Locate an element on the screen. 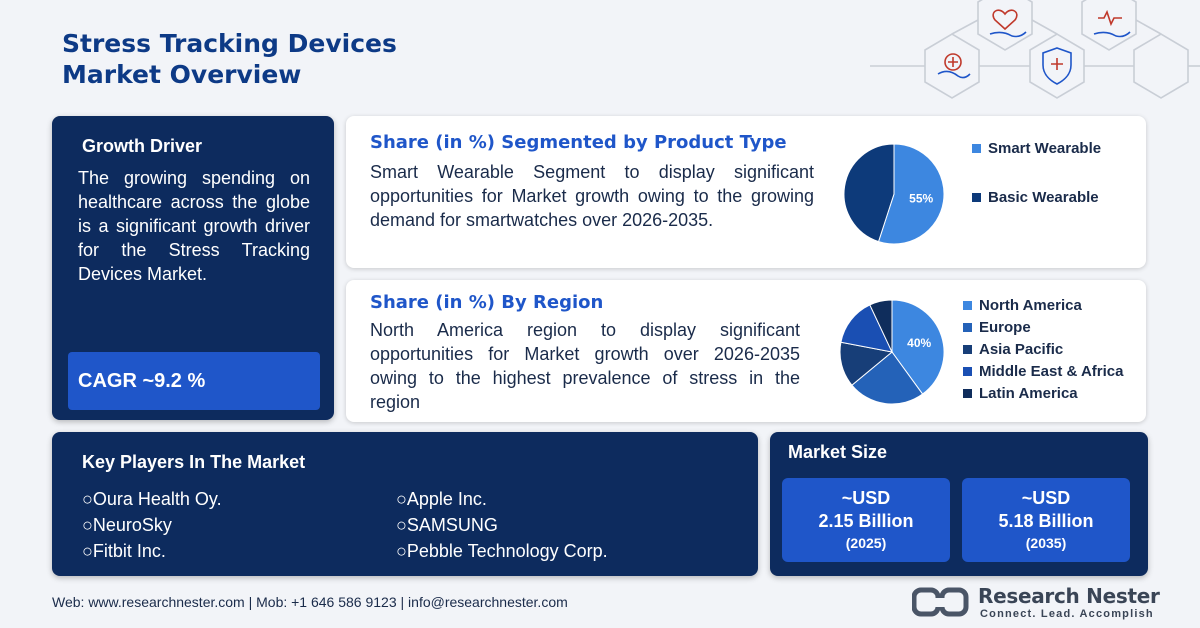  player-item: ○Fitbit Inc. is located at coordinates (124, 551).